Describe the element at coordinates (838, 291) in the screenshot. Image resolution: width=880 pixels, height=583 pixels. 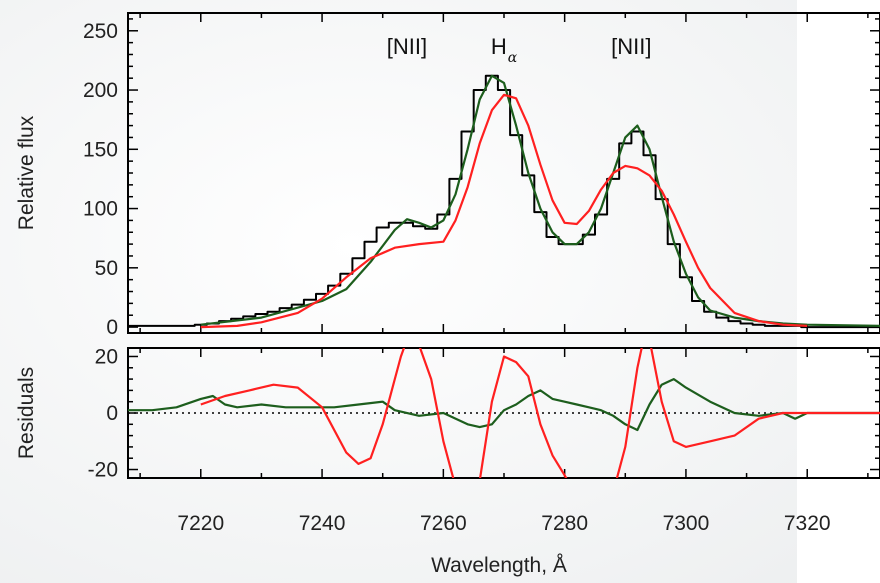
I see `background-right-strip` at that location.